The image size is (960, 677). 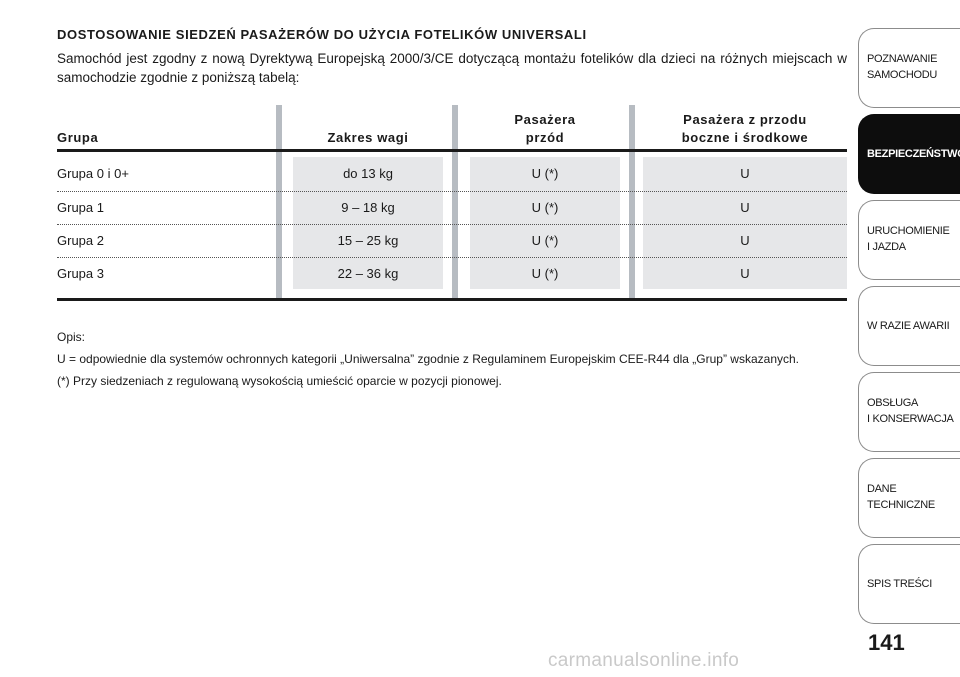 I want to click on cell-weight: 9 – 18 kg, so click(x=368, y=207).